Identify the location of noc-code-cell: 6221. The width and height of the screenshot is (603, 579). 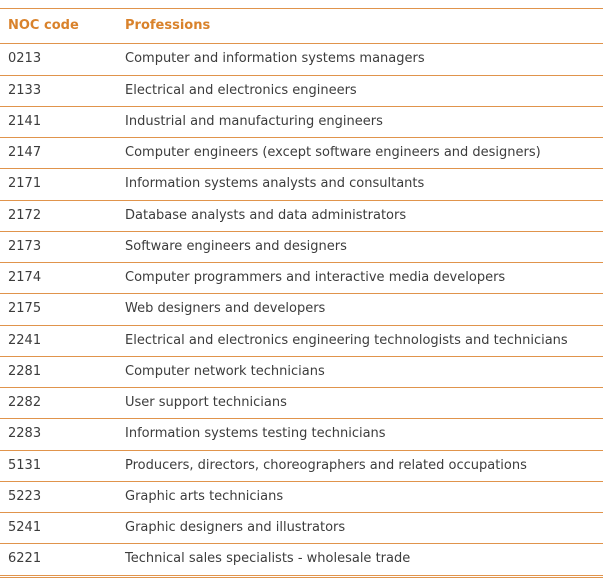
(25, 559).